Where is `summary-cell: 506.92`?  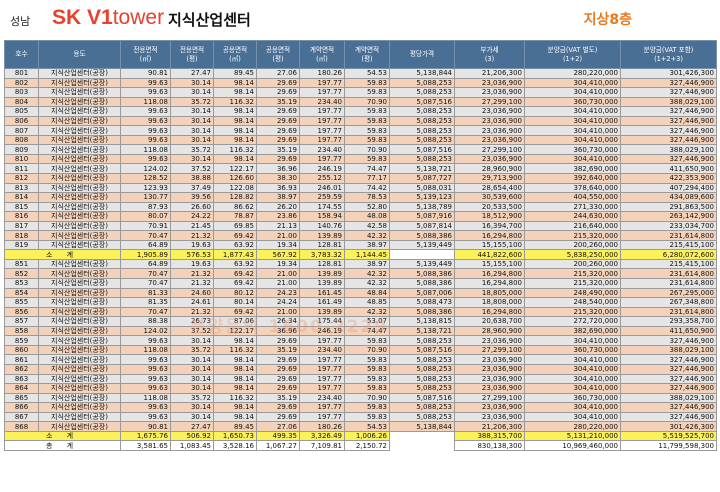 summary-cell: 506.92 is located at coordinates (192, 436).